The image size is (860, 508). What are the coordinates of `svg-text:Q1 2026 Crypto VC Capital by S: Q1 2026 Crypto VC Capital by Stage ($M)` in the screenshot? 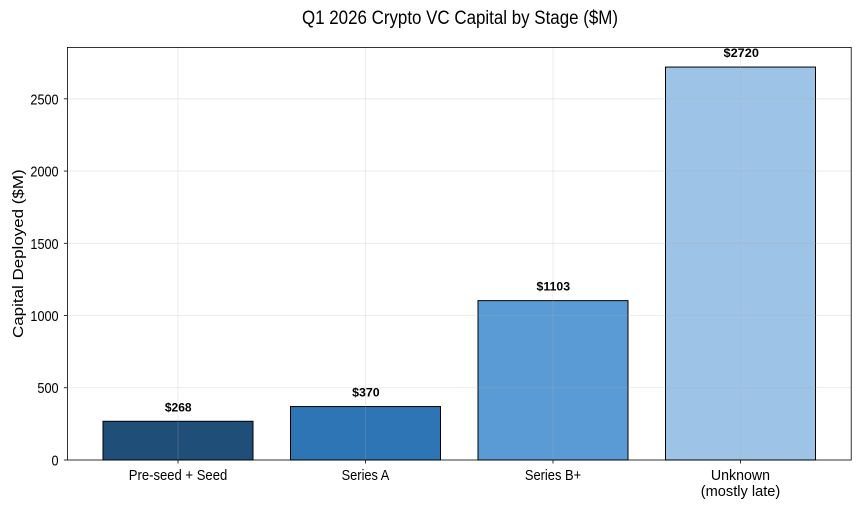 It's located at (460, 18).